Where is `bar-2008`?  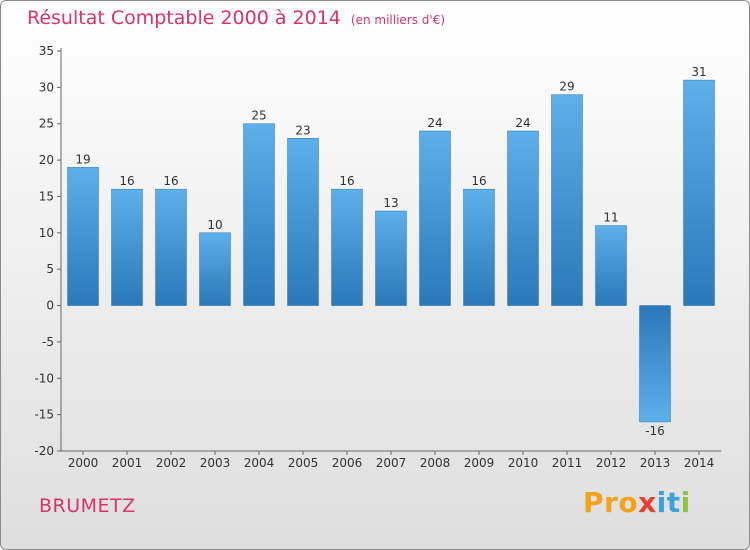 bar-2008 is located at coordinates (435, 218).